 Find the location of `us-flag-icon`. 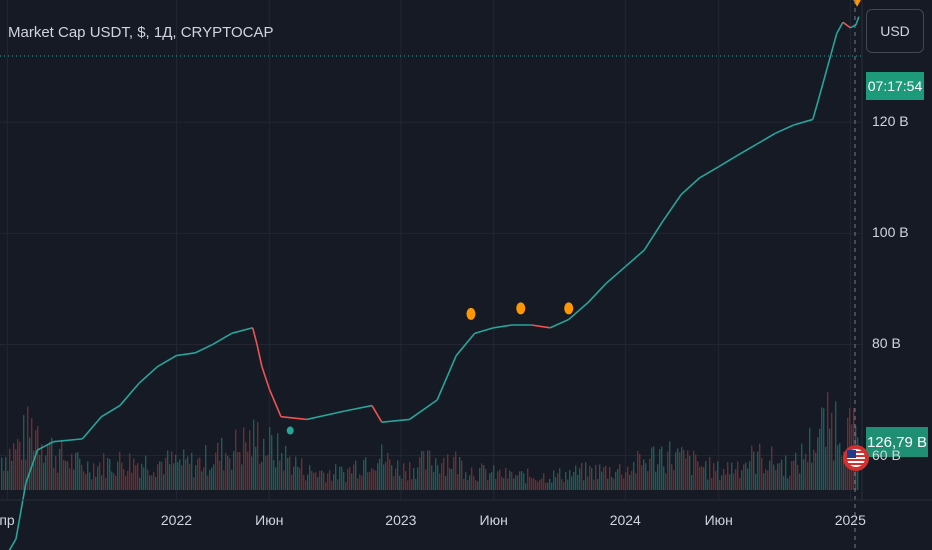

us-flag-icon is located at coordinates (856, 458).